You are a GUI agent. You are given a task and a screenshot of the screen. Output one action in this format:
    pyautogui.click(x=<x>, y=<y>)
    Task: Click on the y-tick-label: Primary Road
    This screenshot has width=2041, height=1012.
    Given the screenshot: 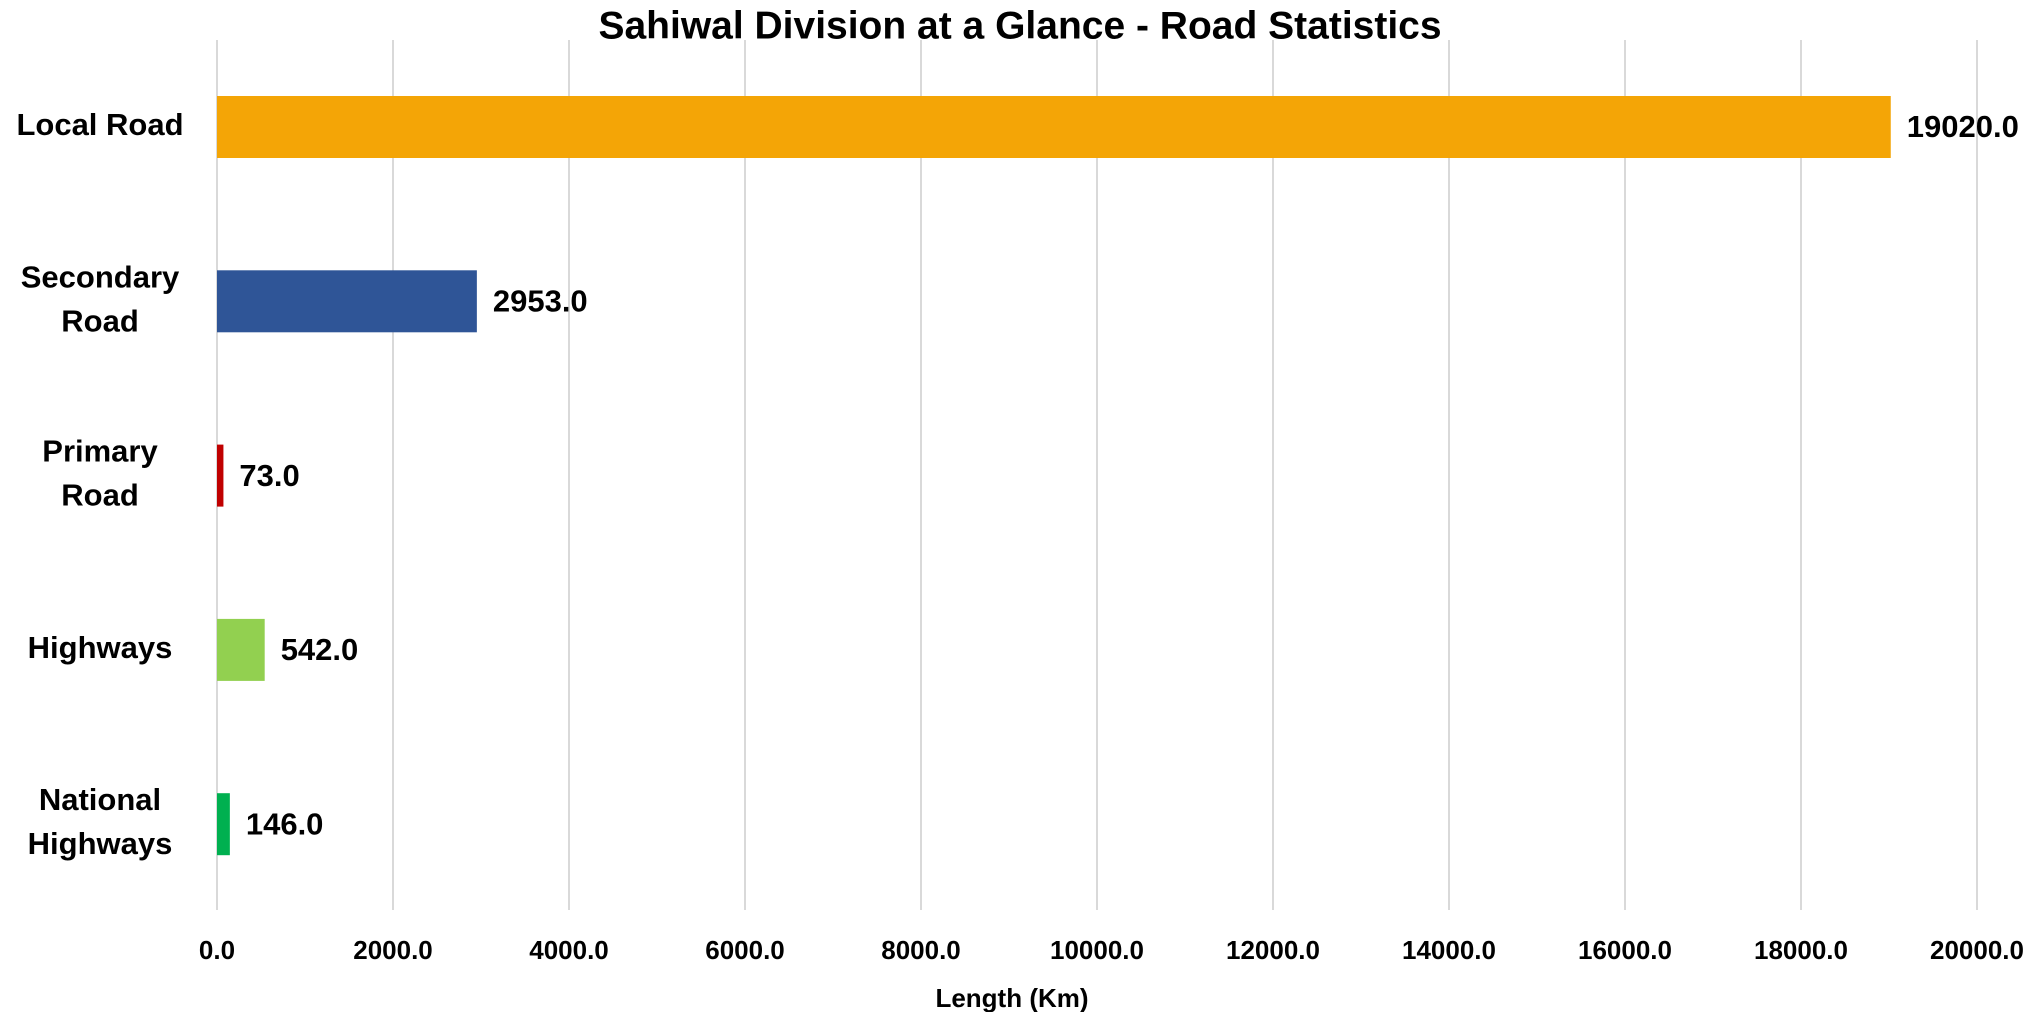 What is the action you would take?
    pyautogui.click(x=100, y=473)
    